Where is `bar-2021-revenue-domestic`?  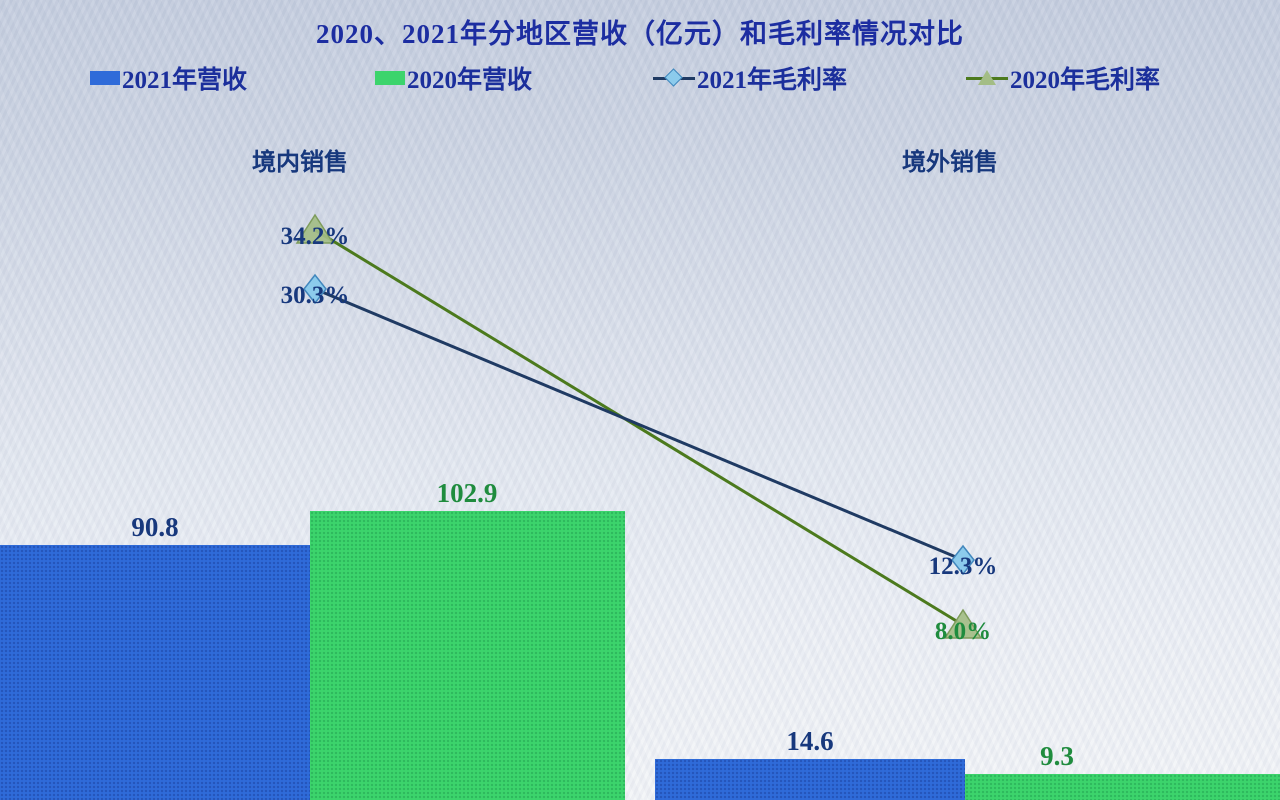
bar-2021-revenue-domestic is located at coordinates (155, 672).